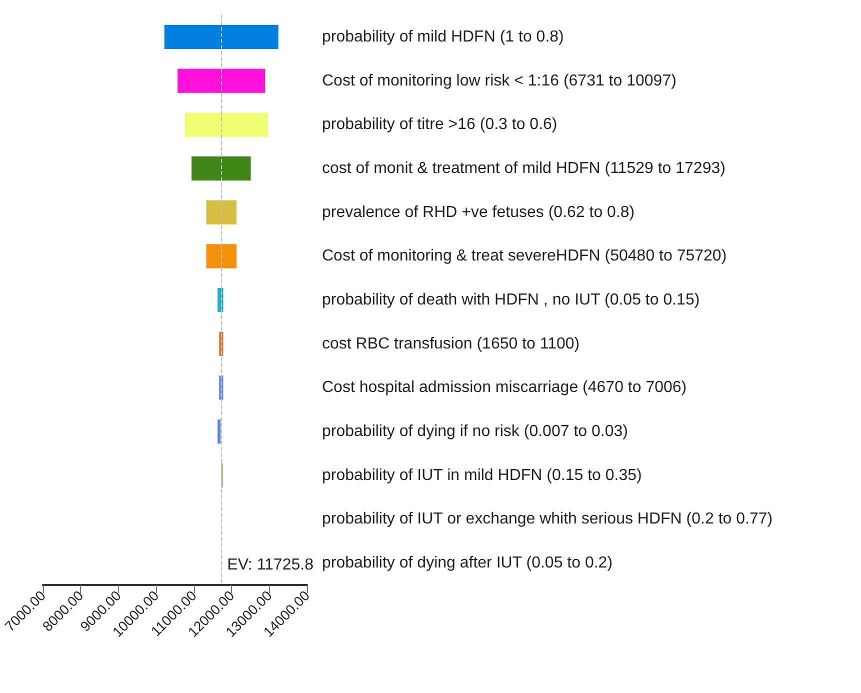 This screenshot has width=861, height=693. Describe the element at coordinates (467, 563) in the screenshot. I see `y-tick-label: probability of dying after IUT (0.05 to 0.2)` at that location.